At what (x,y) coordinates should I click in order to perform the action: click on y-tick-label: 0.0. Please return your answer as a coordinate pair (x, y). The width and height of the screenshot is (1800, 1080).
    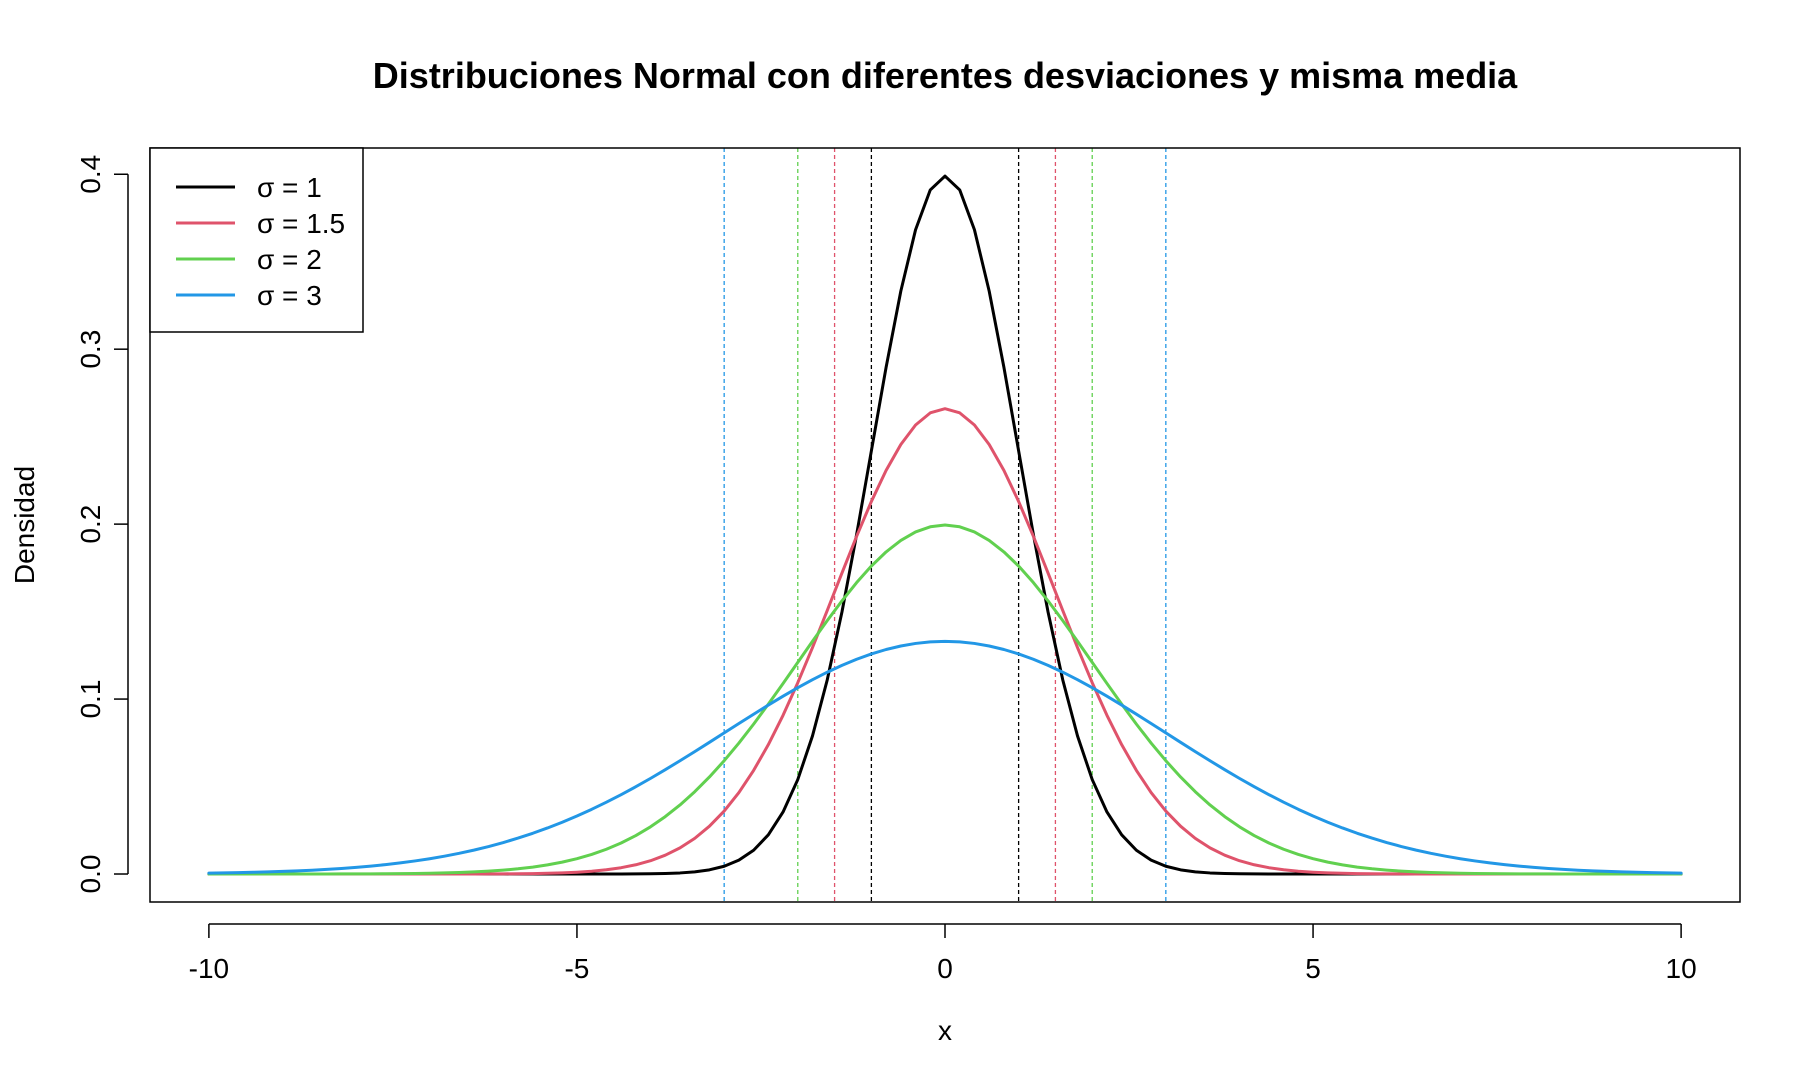
    Looking at the image, I should click on (90, 874).